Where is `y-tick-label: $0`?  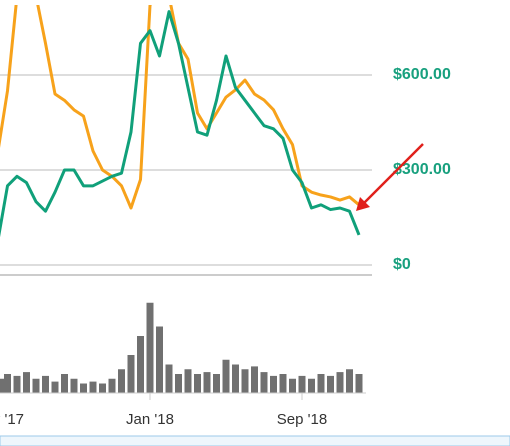
y-tick-label: $0 is located at coordinates (402, 264).